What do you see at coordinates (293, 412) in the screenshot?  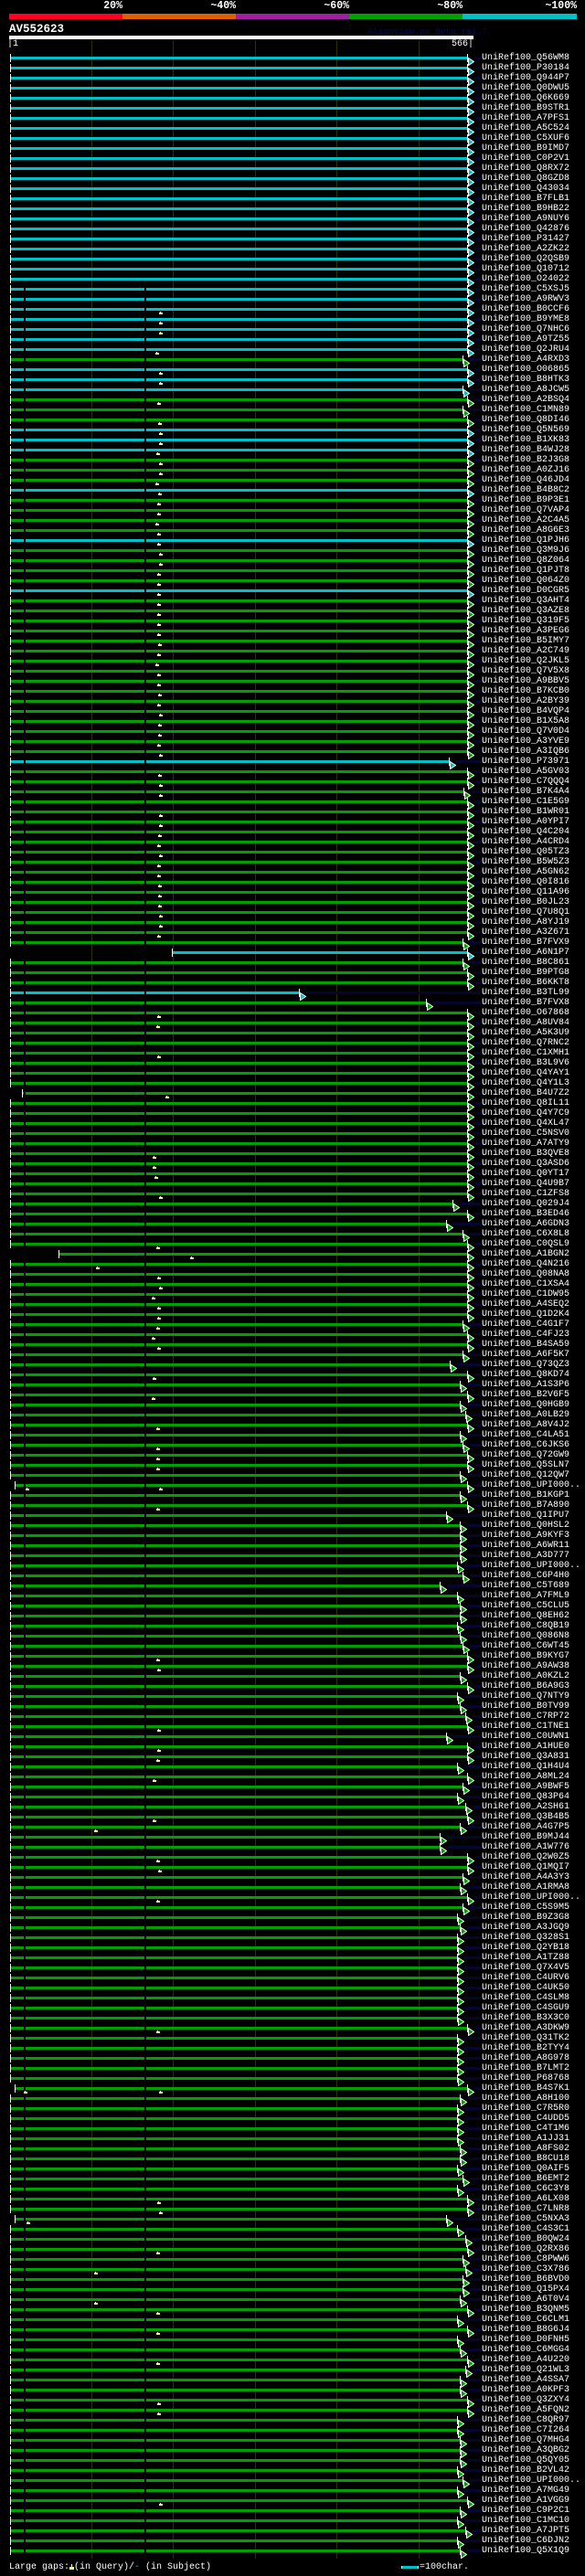 I see `alignment-row: UniRef100_C1MN89` at bounding box center [293, 412].